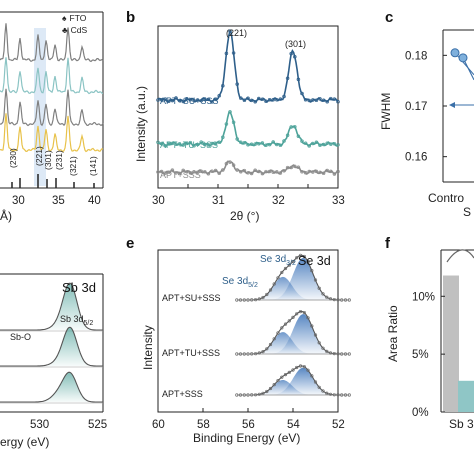 The width and height of the screenshot is (474, 474). I want to click on panel-c-arrow-head, so click(452, 105).